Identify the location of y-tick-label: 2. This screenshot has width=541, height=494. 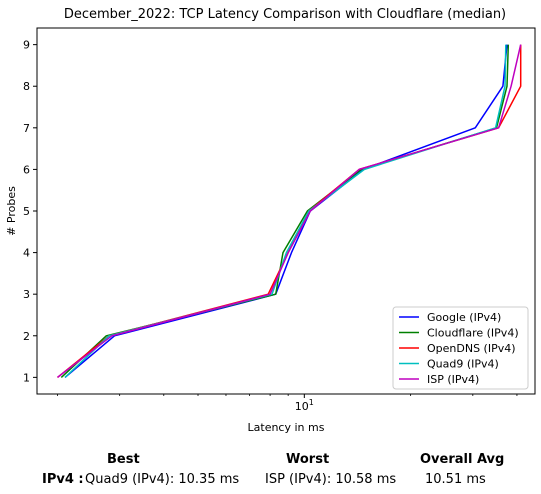
(26, 336).